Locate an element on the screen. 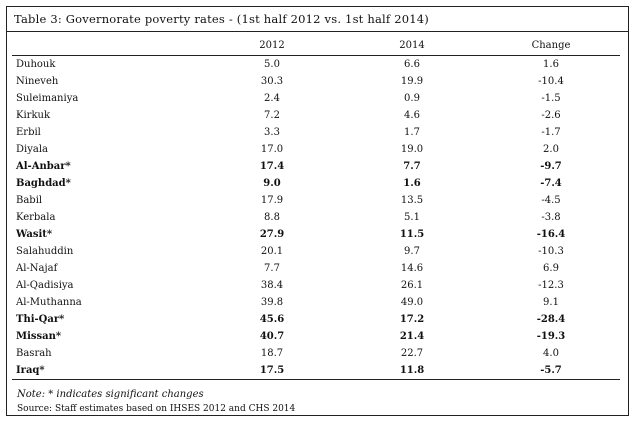  table-row: Wasit* 27.9 11.5 -16.4 is located at coordinates (316, 234).